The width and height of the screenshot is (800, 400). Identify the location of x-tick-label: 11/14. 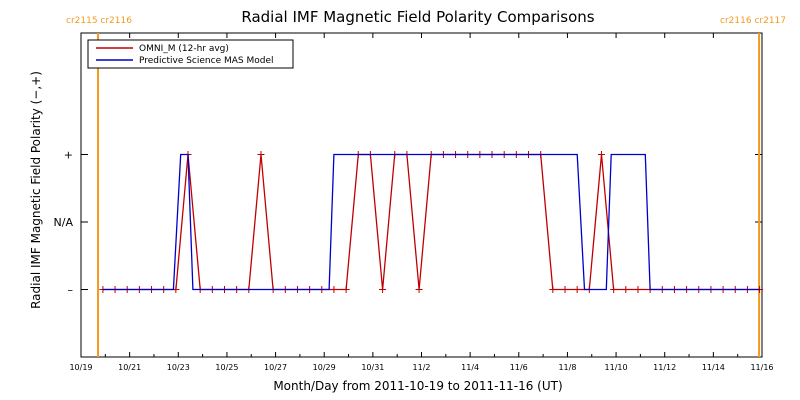
(713, 367).